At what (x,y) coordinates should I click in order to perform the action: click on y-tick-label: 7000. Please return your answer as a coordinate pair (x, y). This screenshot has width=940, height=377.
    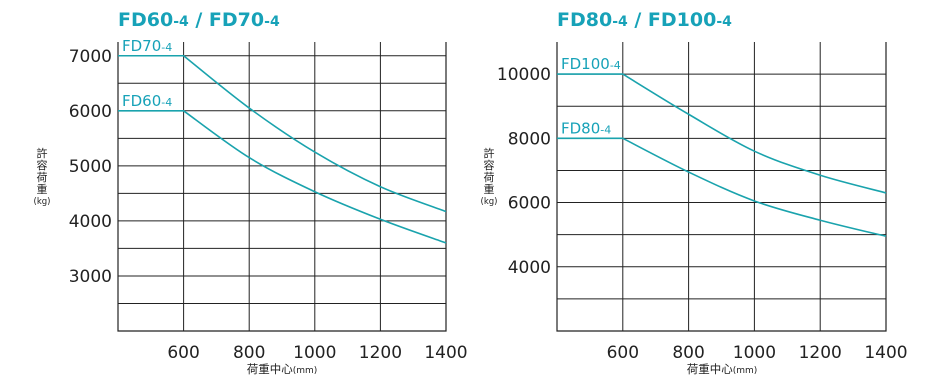
    Looking at the image, I should click on (90, 57).